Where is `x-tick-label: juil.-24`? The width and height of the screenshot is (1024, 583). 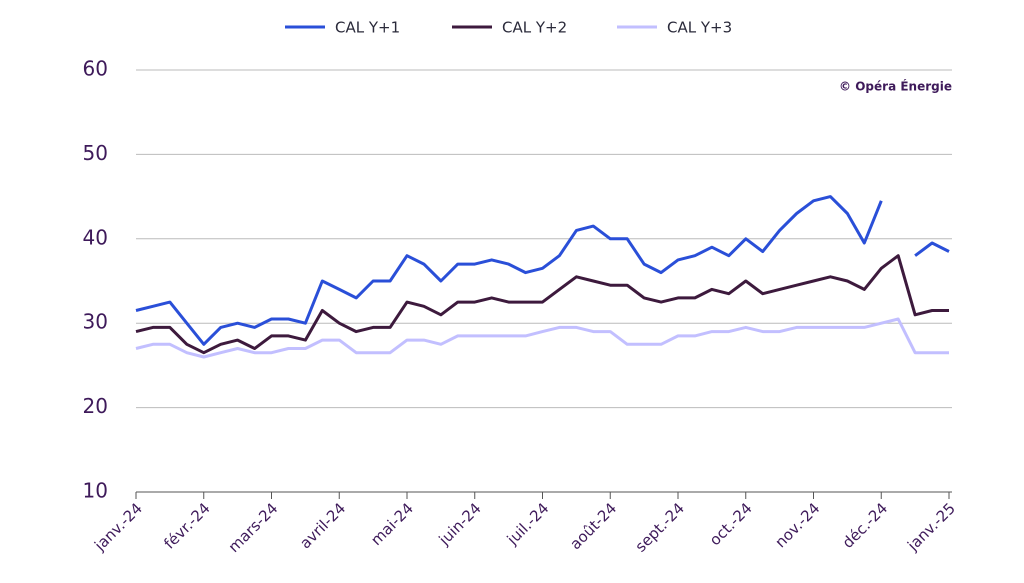
x-tick-label: juil.-24 is located at coordinates (528, 524).